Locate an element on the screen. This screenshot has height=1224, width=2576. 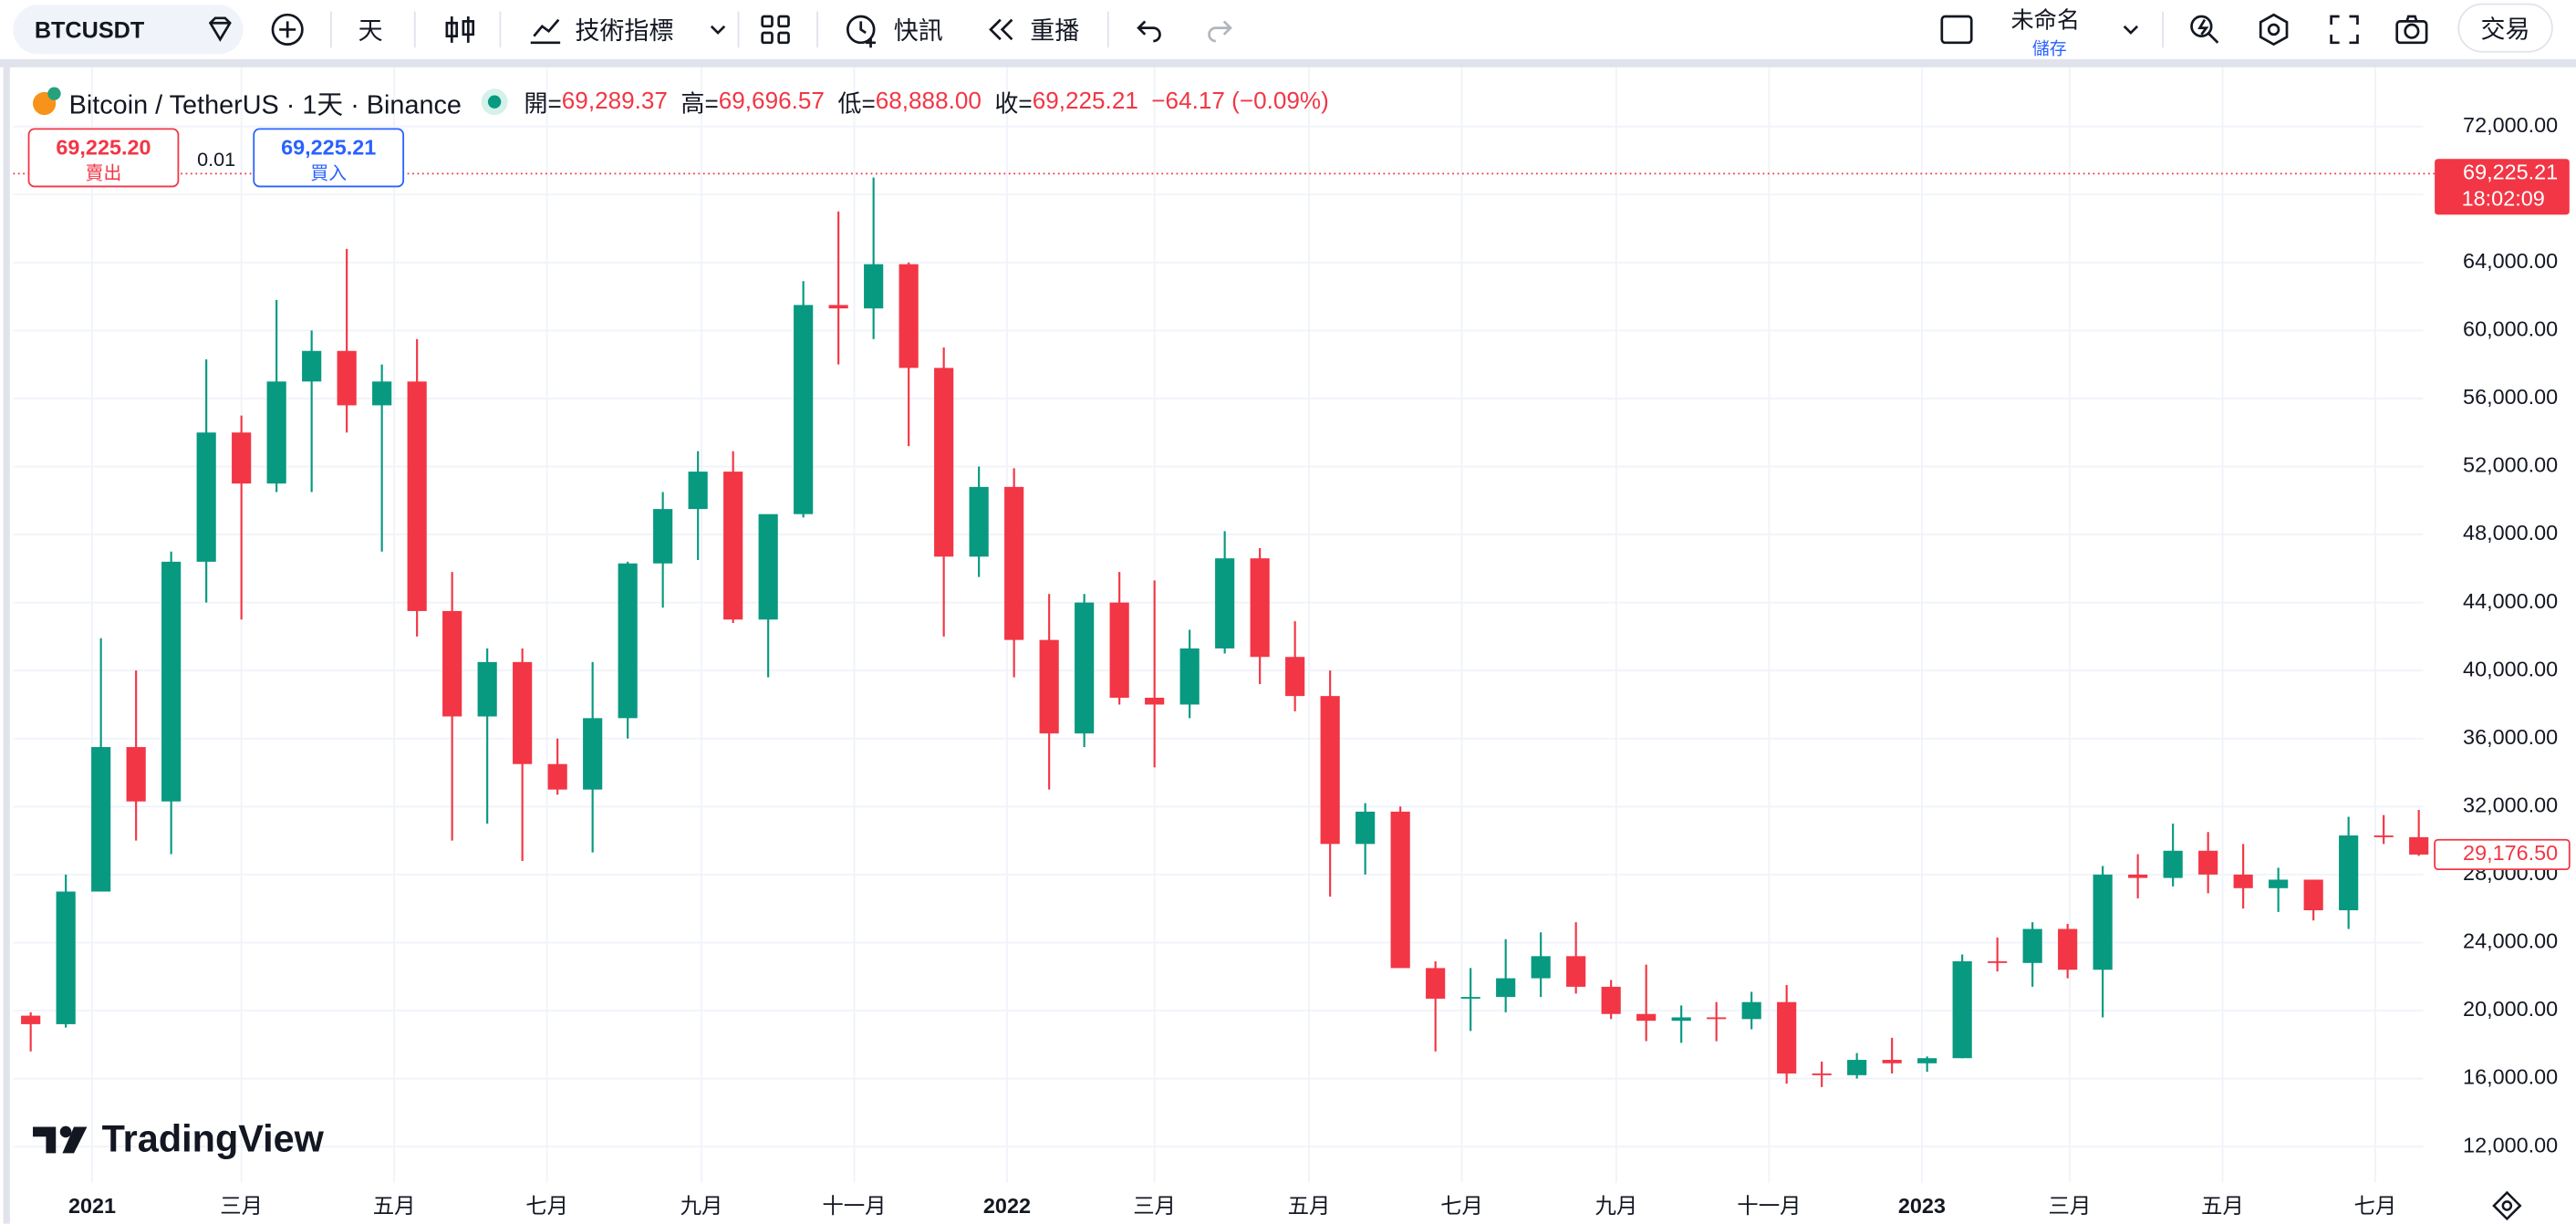
chart-type-icon is located at coordinates (460, 30).